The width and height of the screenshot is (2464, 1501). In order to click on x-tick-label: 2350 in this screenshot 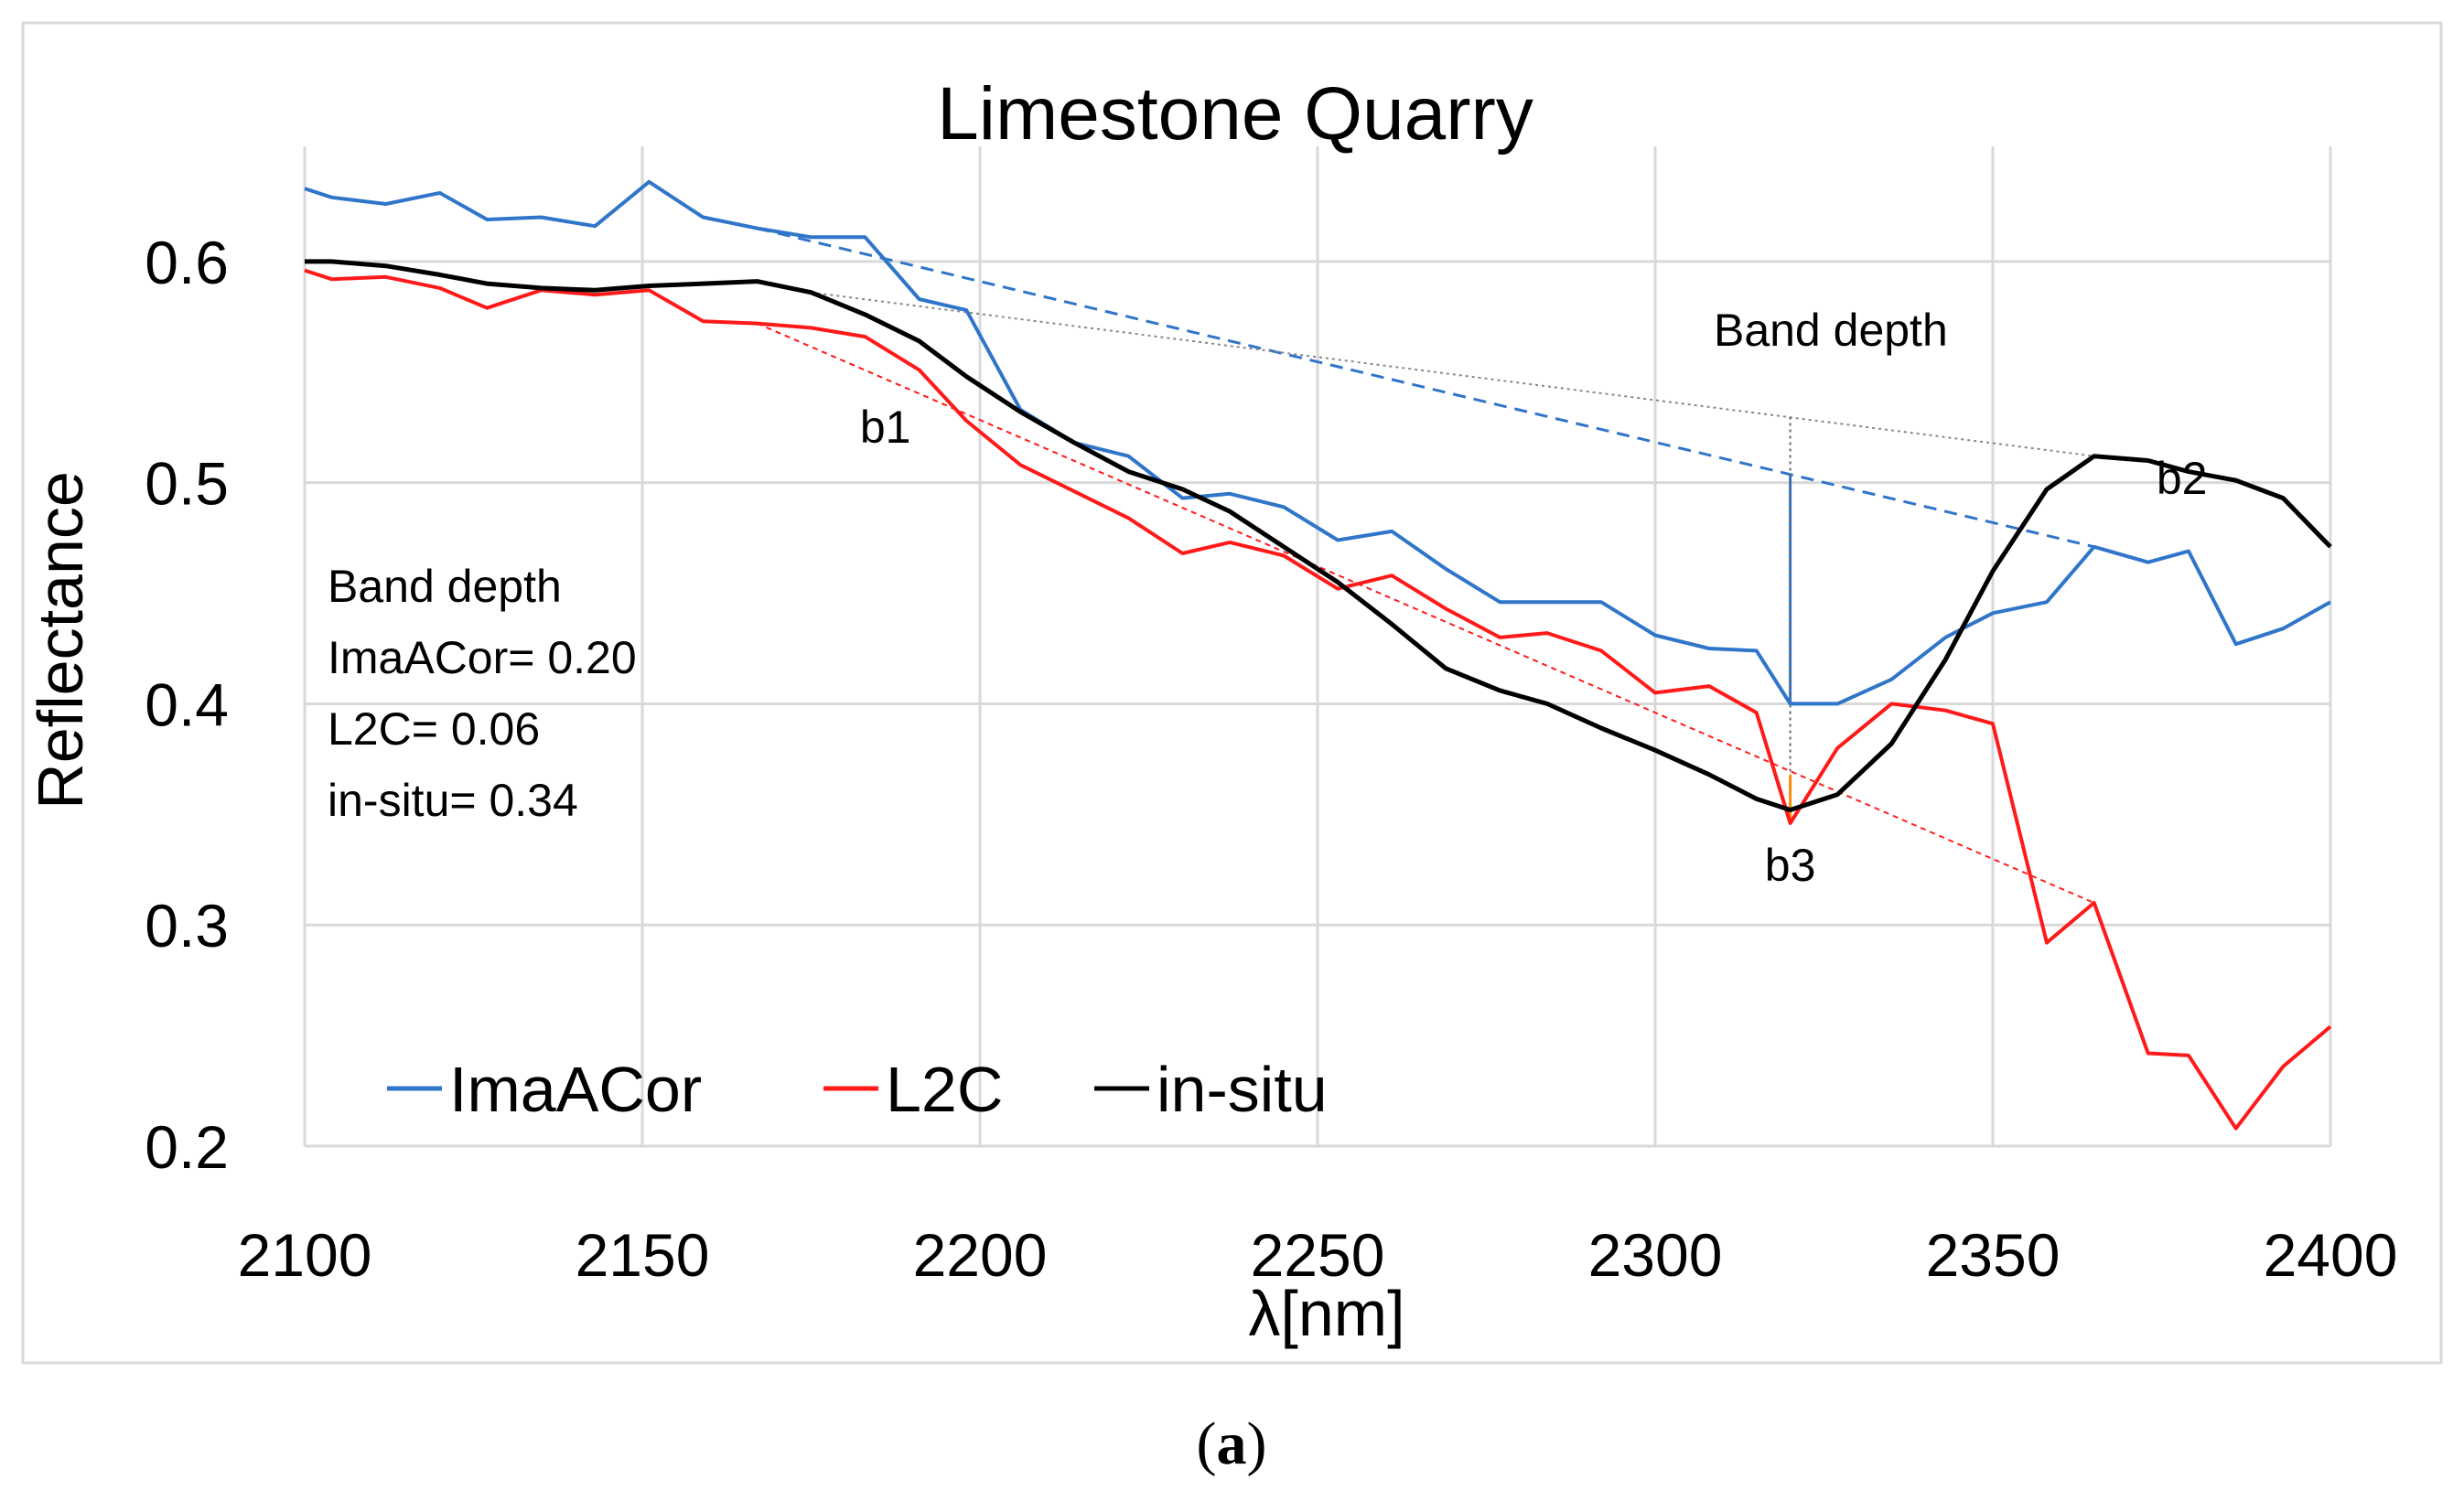, I will do `click(1994, 1255)`.